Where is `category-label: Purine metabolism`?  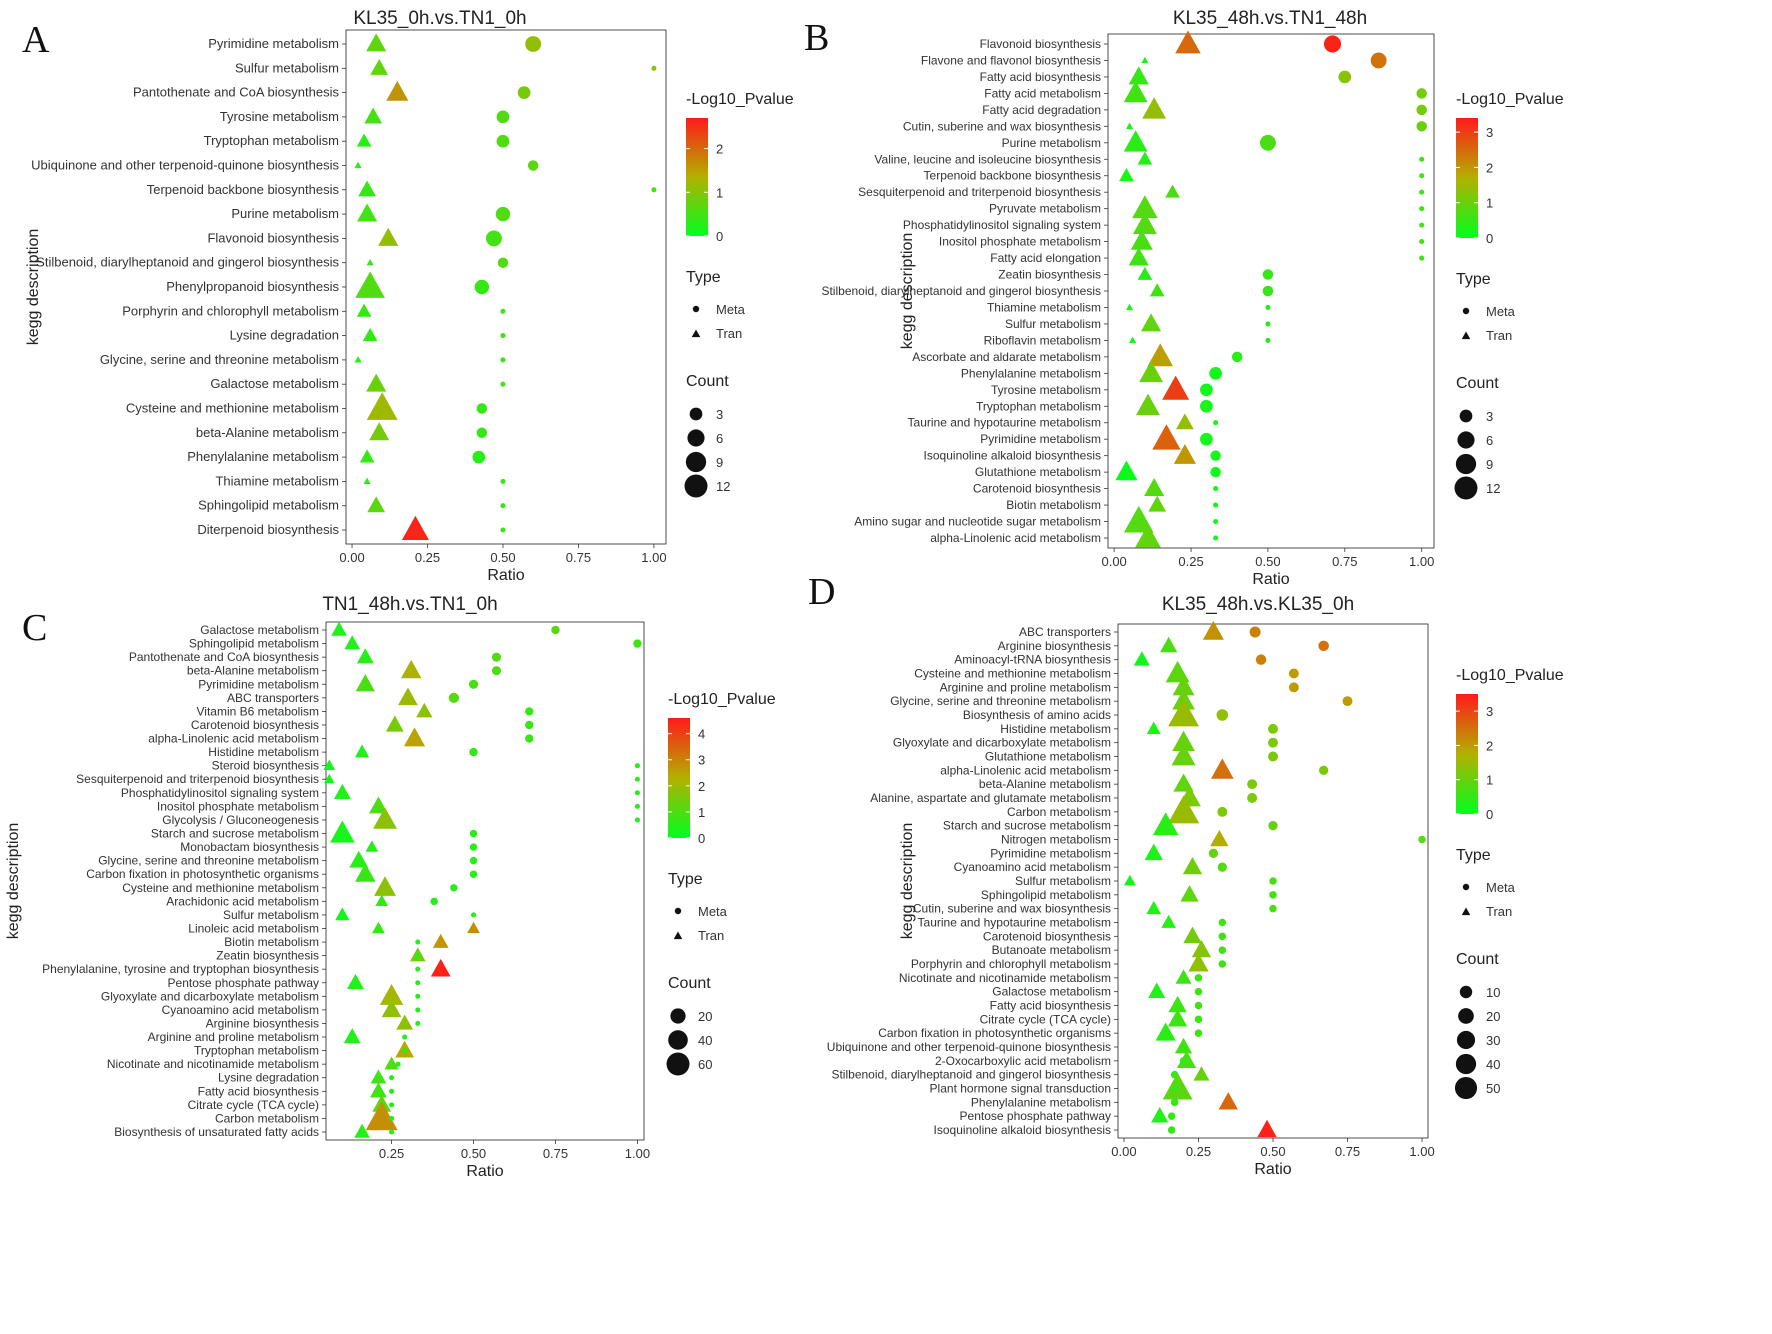
category-label: Purine metabolism is located at coordinates (1051, 143).